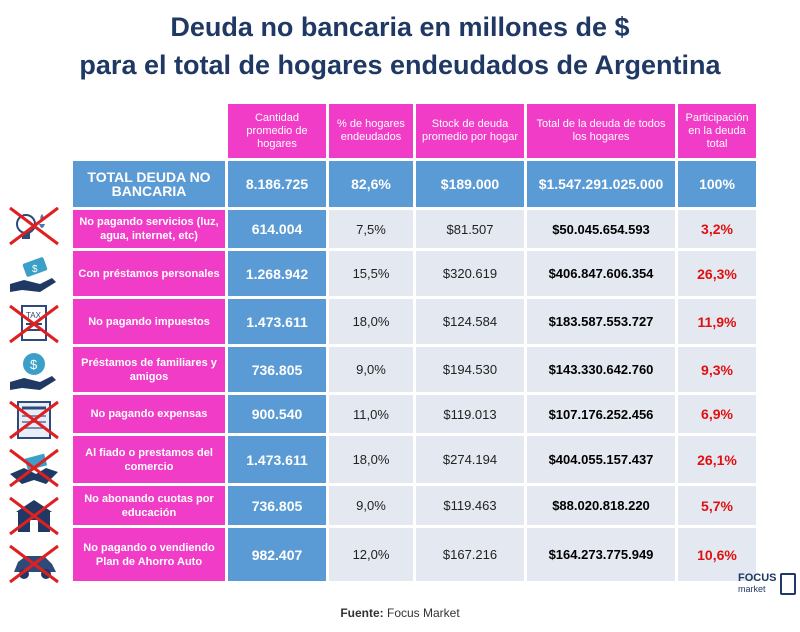 This screenshot has height=632, width=800. Describe the element at coordinates (717, 184) in the screenshot. I see `table-cell: 100%` at that location.